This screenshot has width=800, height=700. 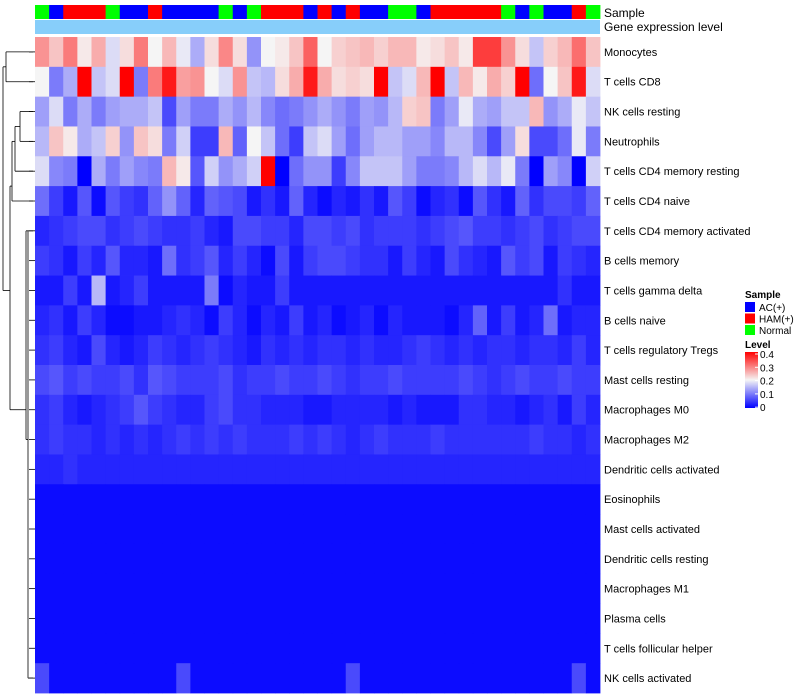 What do you see at coordinates (318, 12) in the screenshot?
I see `sample-annotation-bar` at bounding box center [318, 12].